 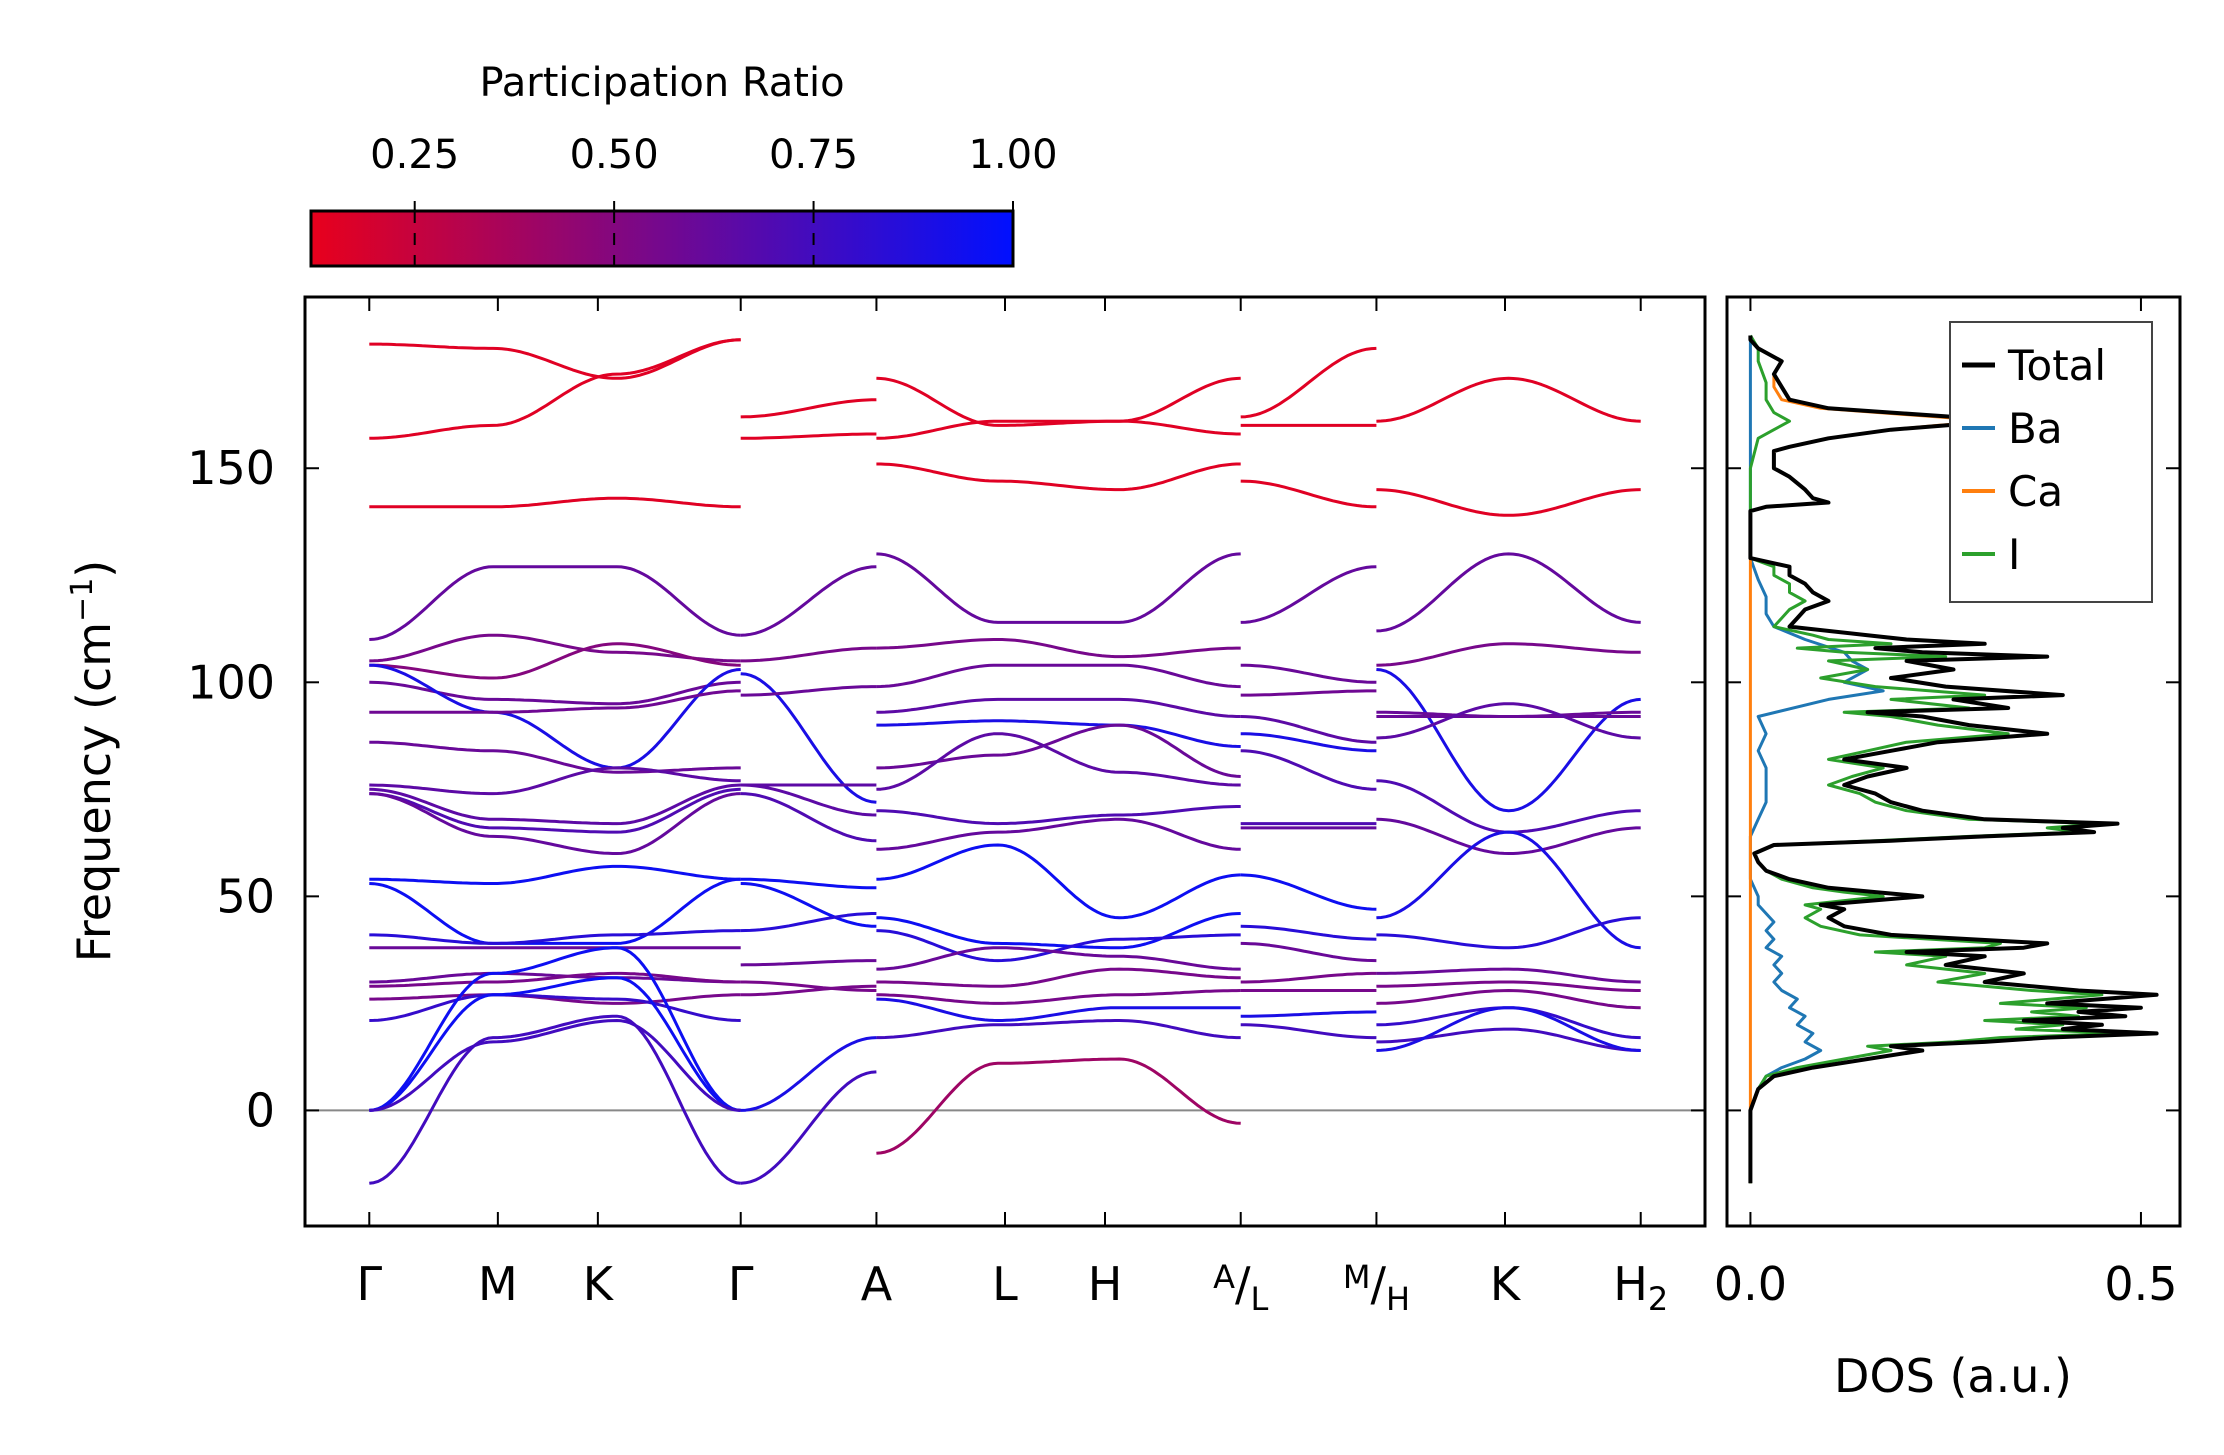 What do you see at coordinates (1953, 1376) in the screenshot?
I see `dos-x-axis-title: DOS (a.u.)` at bounding box center [1953, 1376].